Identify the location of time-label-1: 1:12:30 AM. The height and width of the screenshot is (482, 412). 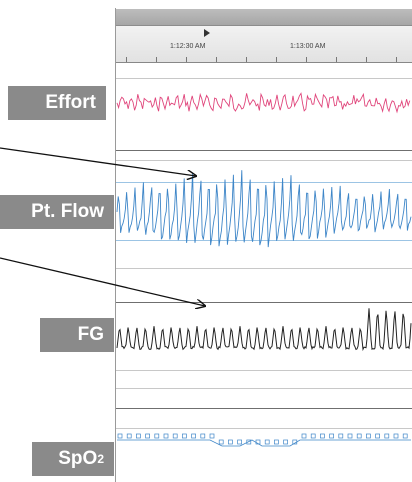
(188, 46).